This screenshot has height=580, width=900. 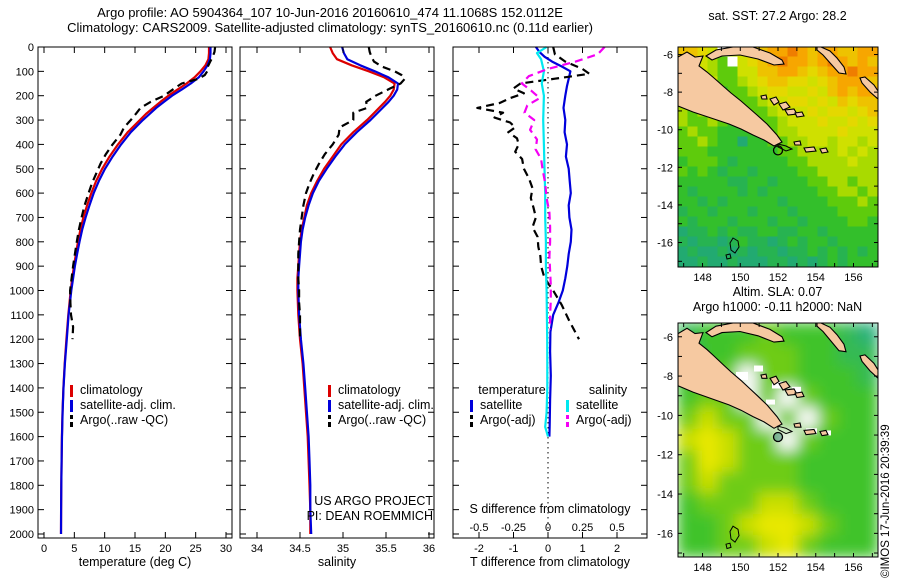 What do you see at coordinates (74, 549) in the screenshot?
I see `svg-text: 5` at bounding box center [74, 549].